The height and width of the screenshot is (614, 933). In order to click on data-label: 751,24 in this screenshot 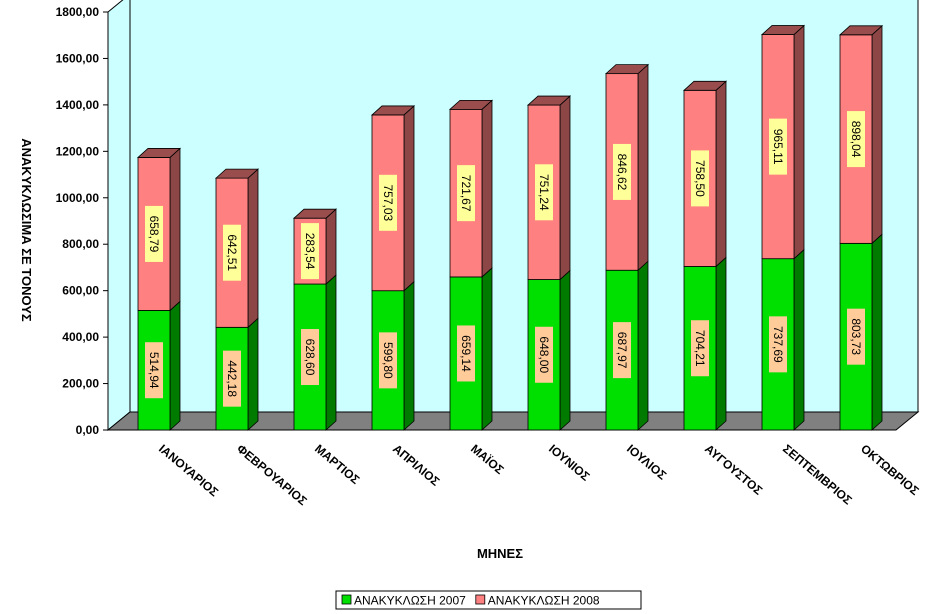, I will do `click(544, 192)`.